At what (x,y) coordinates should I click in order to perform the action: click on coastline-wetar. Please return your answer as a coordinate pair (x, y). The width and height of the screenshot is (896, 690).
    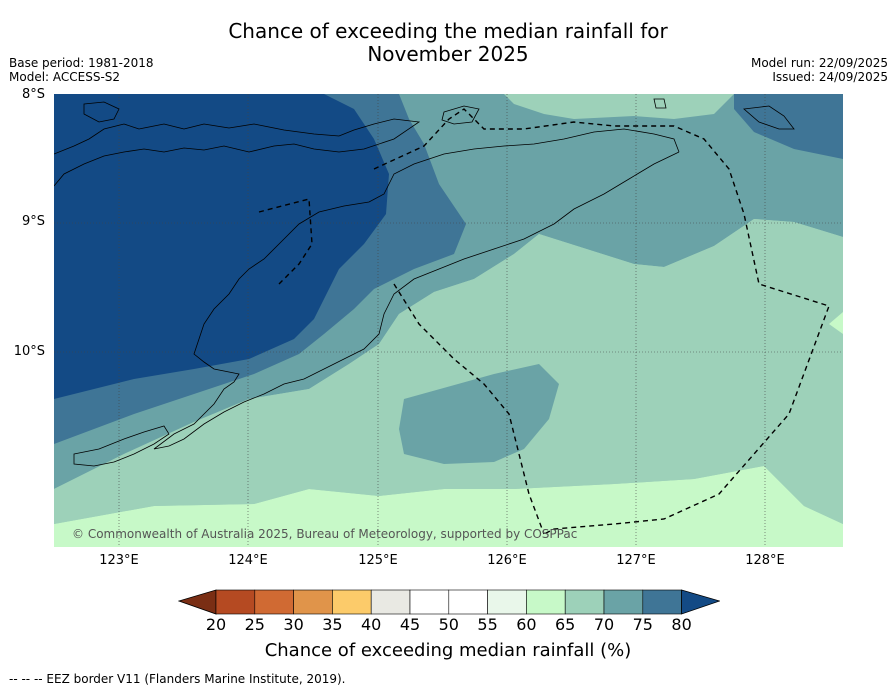
    Looking at the image, I should click on (460, 115).